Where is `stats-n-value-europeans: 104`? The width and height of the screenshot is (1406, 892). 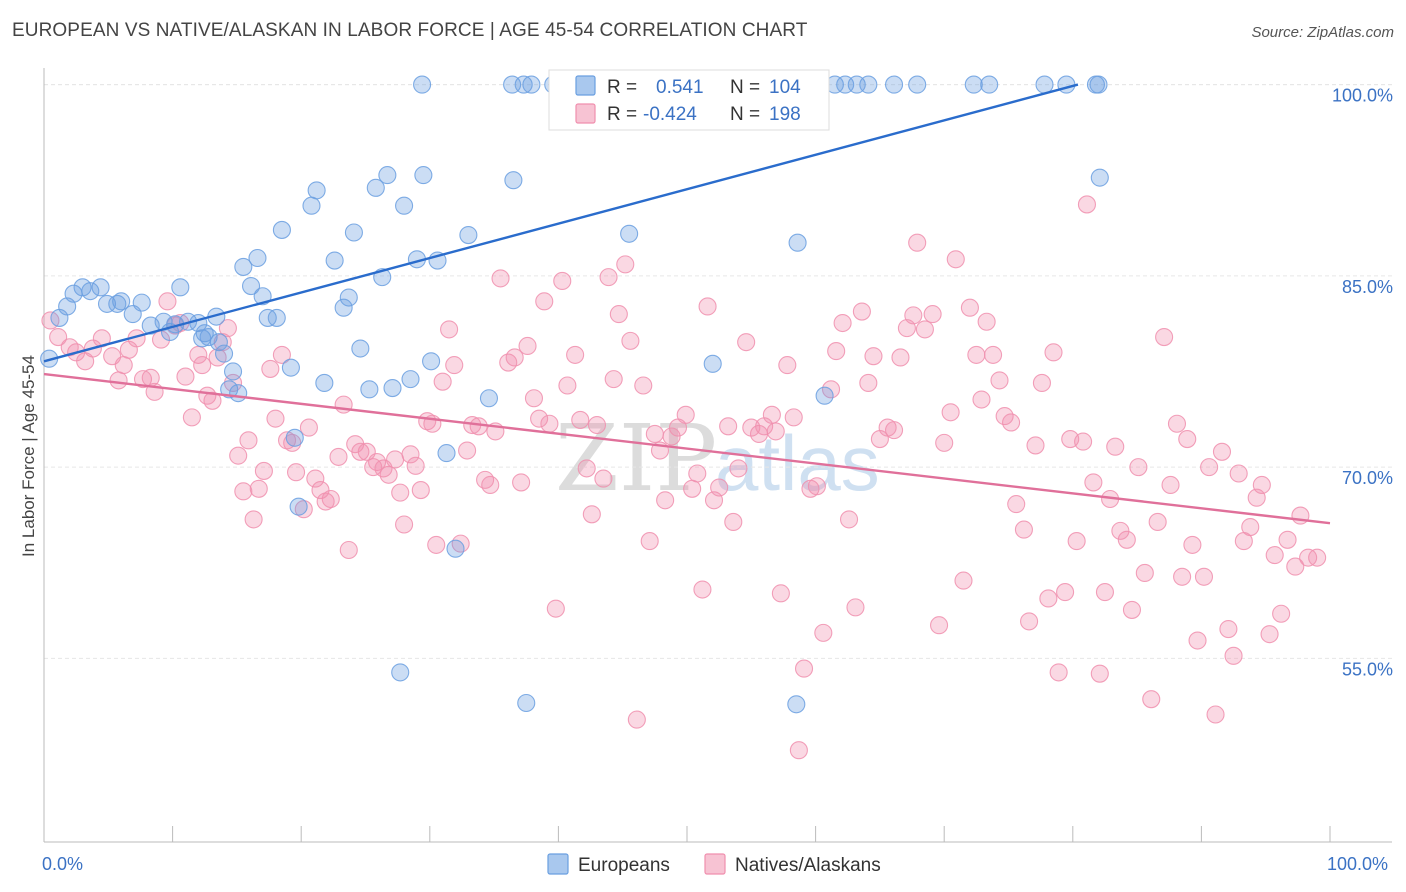 stats-n-value-europeans: 104 is located at coordinates (785, 87).